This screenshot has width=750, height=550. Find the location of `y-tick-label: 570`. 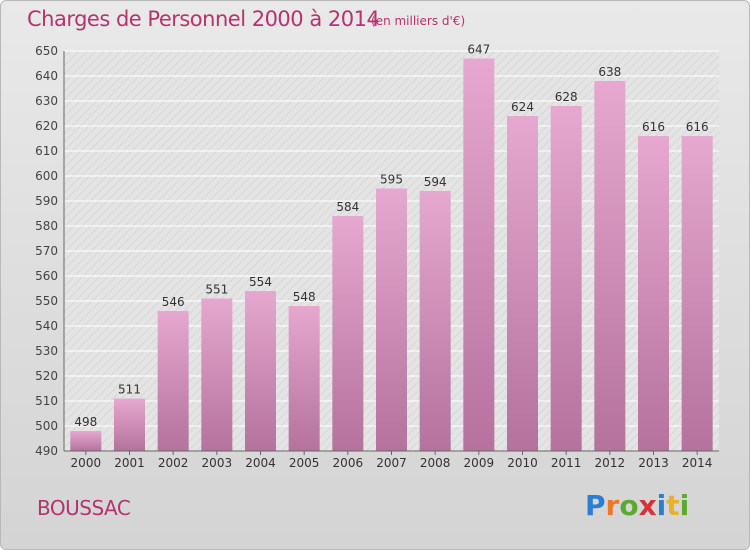

y-tick-label: 570 is located at coordinates (46, 251).